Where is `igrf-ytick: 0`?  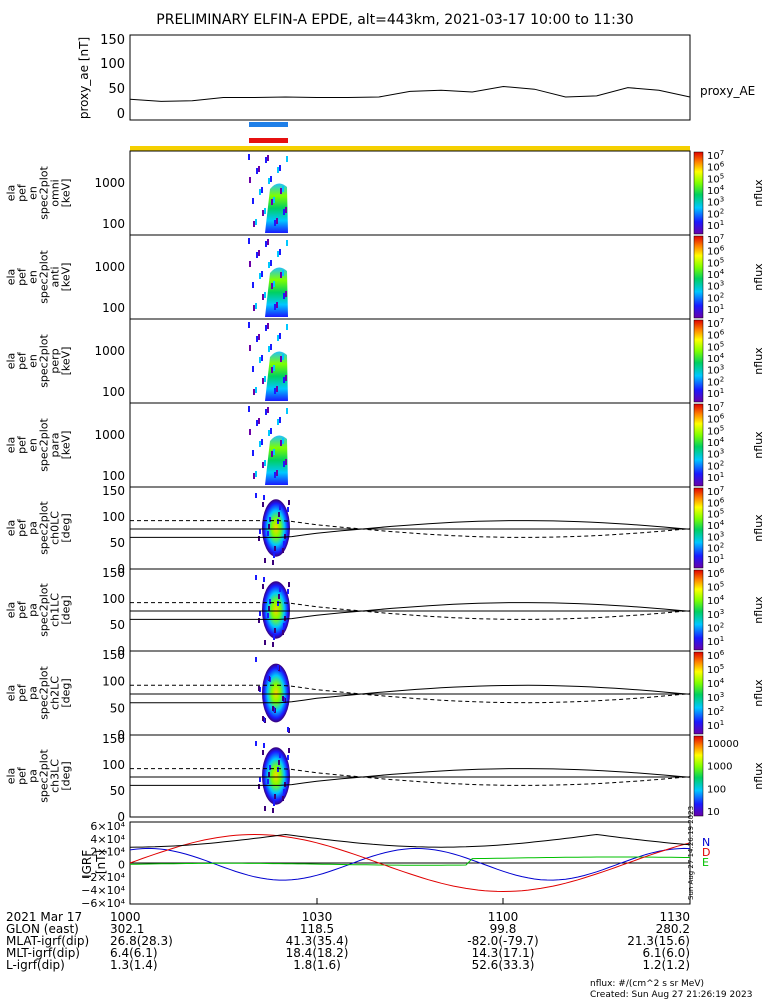
igrf-ytick: 0 is located at coordinates (121, 864).